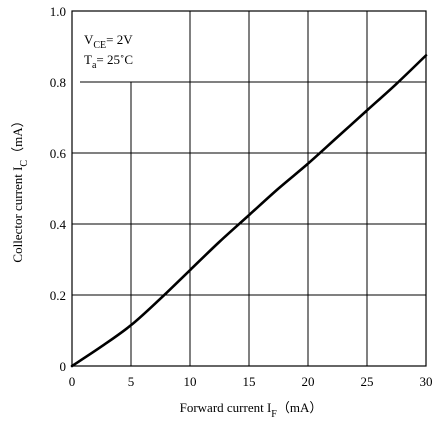 The width and height of the screenshot is (441, 421). What do you see at coordinates (190, 381) in the screenshot?
I see `x-tick-label: 10` at bounding box center [190, 381].